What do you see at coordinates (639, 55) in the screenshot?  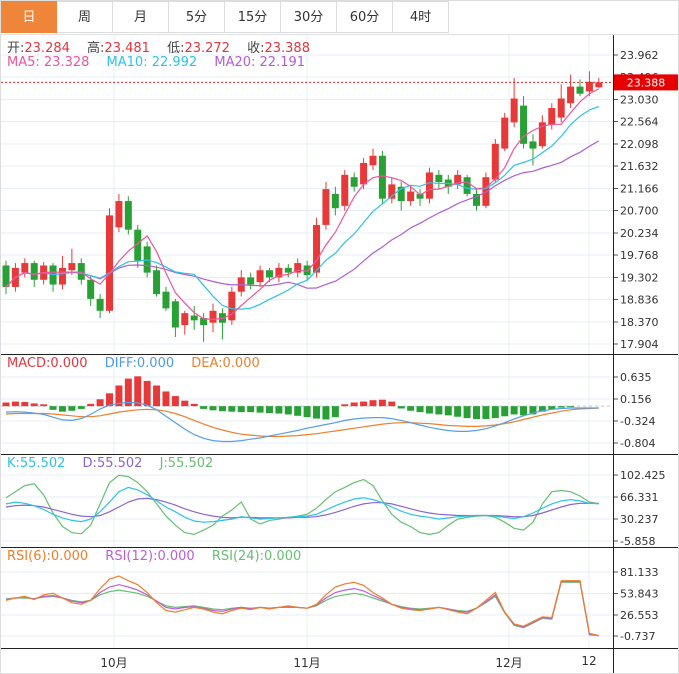 I see `svg-text: 23.962` at bounding box center [639, 55].